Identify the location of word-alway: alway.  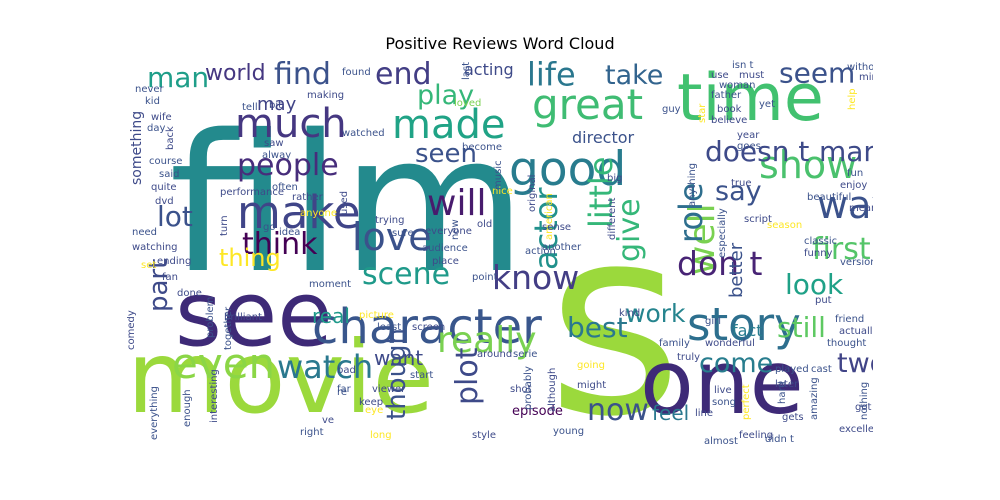
(276, 155).